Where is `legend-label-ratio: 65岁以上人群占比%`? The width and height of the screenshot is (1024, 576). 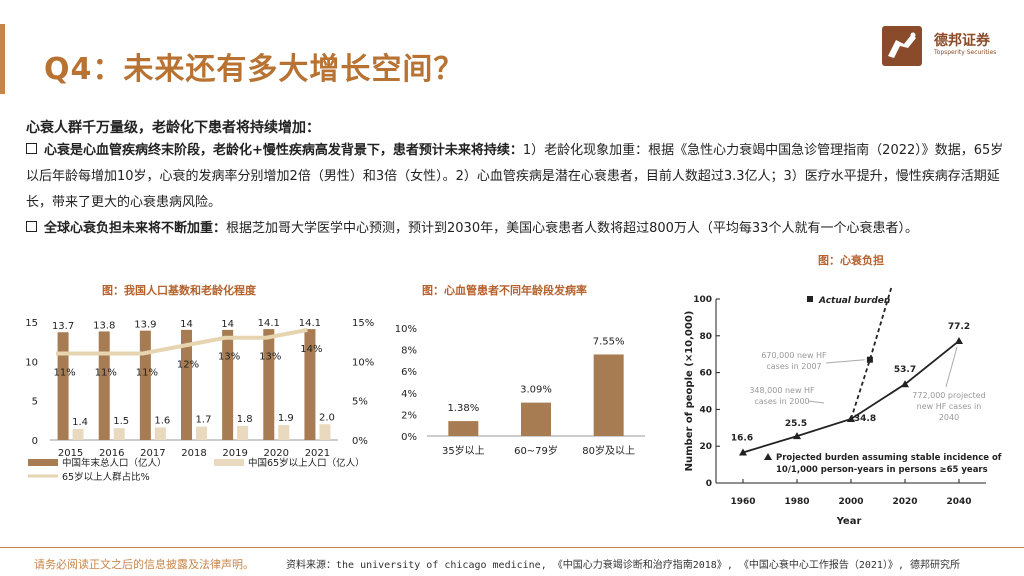
legend-label-ratio: 65岁以上人群占比% is located at coordinates (106, 477).